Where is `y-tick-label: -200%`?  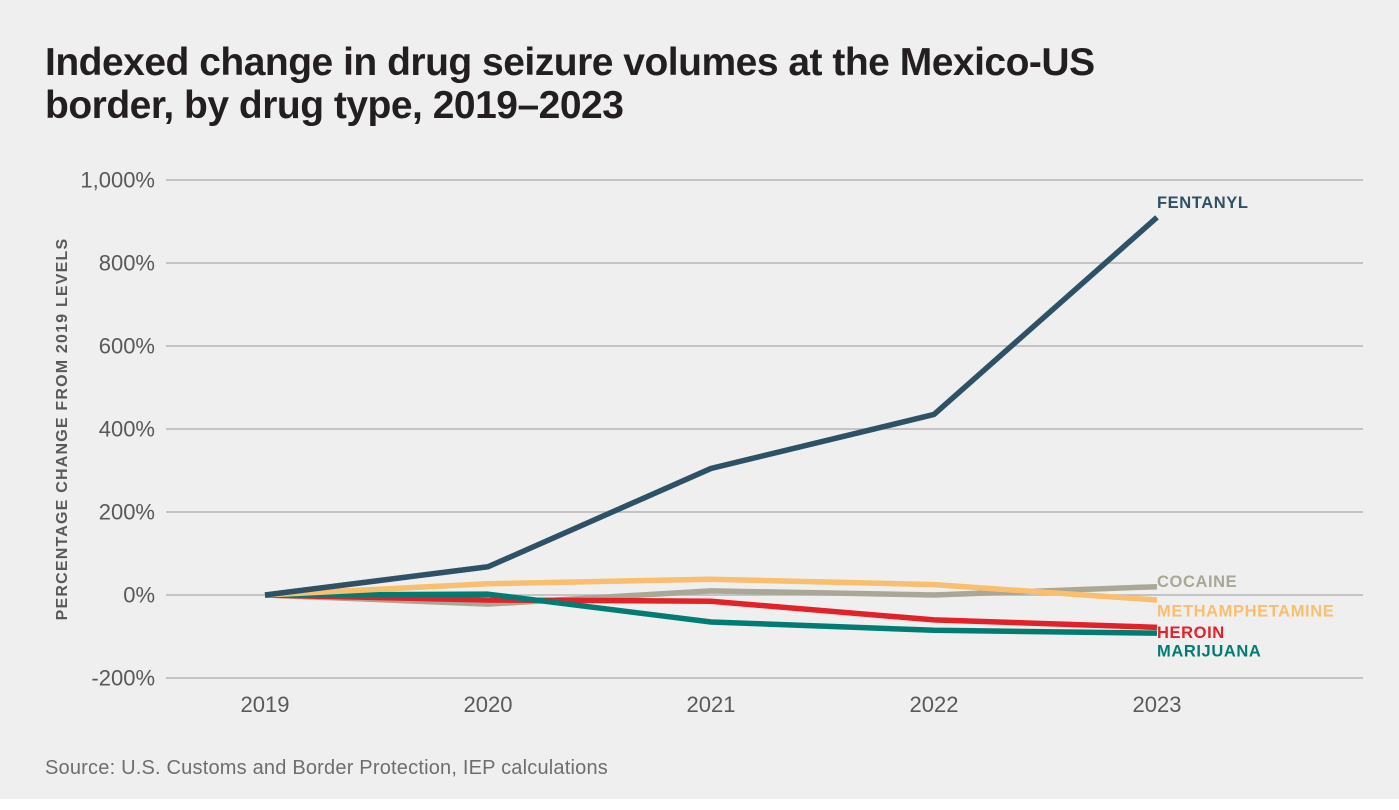 y-tick-label: -200% is located at coordinates (123, 678).